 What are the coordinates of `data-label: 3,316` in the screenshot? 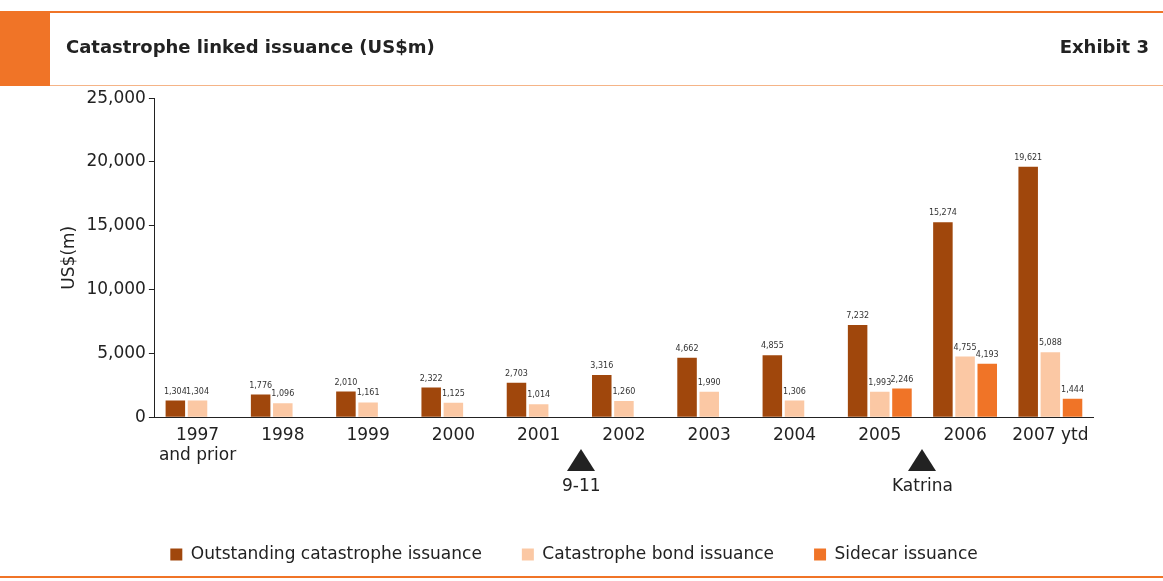 It's located at (602, 365).